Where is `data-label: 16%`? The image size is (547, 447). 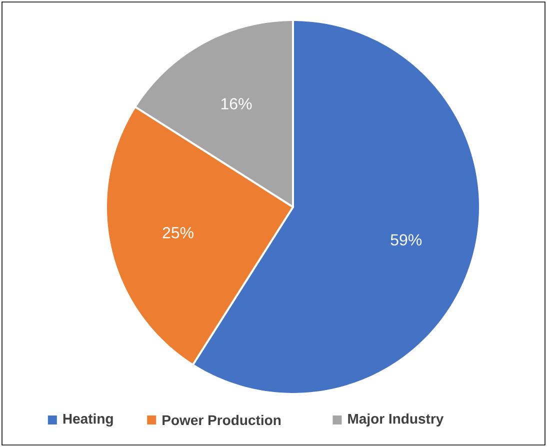 data-label: 16% is located at coordinates (236, 104).